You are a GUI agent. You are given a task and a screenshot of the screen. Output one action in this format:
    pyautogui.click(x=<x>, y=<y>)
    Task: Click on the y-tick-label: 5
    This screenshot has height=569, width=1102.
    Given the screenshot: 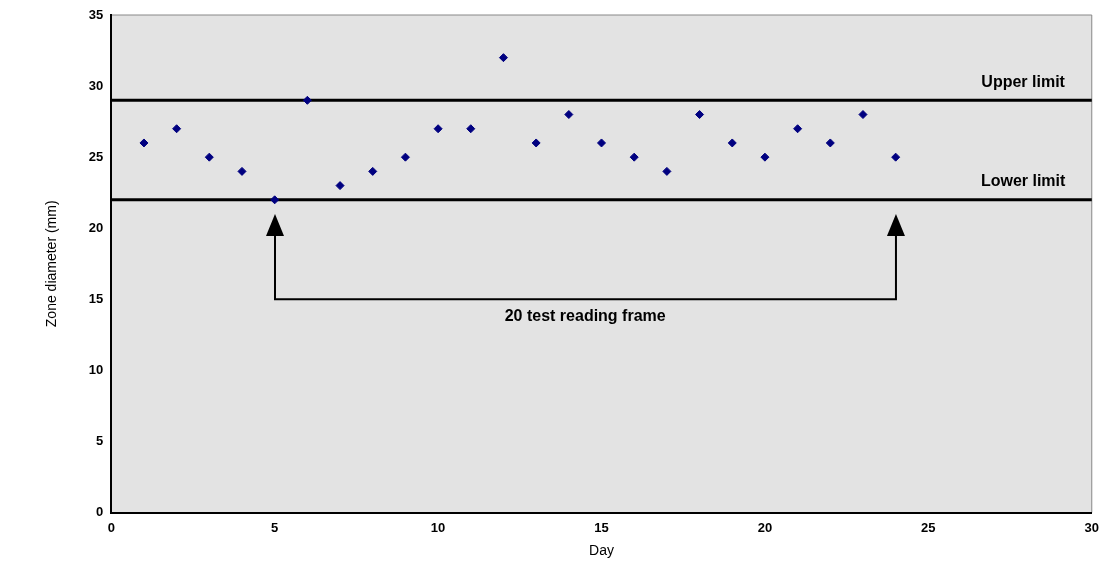 What is the action you would take?
    pyautogui.click(x=100, y=441)
    